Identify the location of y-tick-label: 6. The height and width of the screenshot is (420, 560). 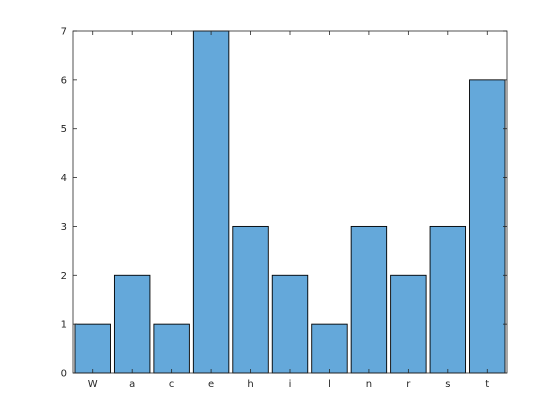
(64, 80).